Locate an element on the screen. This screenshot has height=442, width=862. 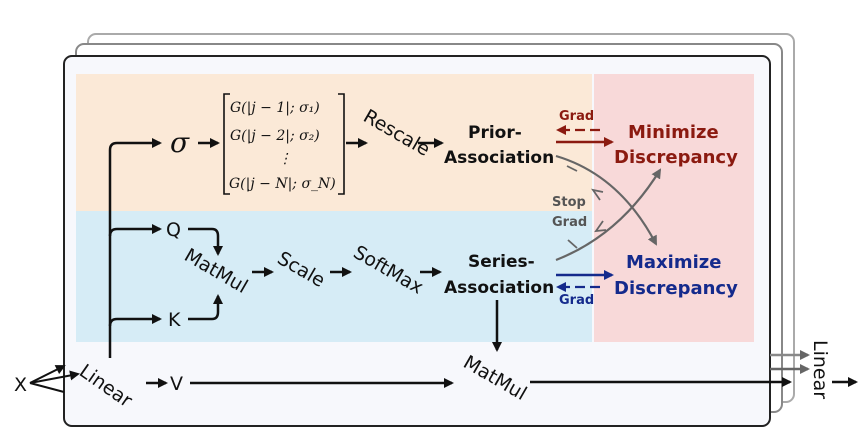
sigma-label: σ is located at coordinates (180, 142).